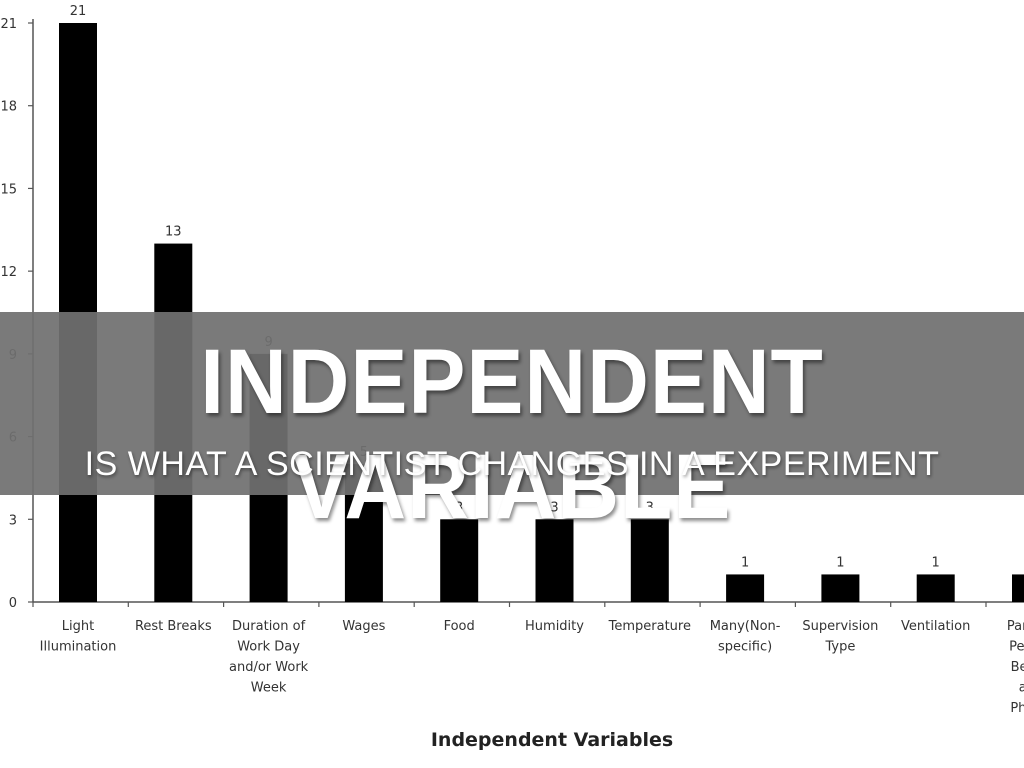  Describe the element at coordinates (935, 626) in the screenshot. I see `x-category-label: Ventilation` at that location.